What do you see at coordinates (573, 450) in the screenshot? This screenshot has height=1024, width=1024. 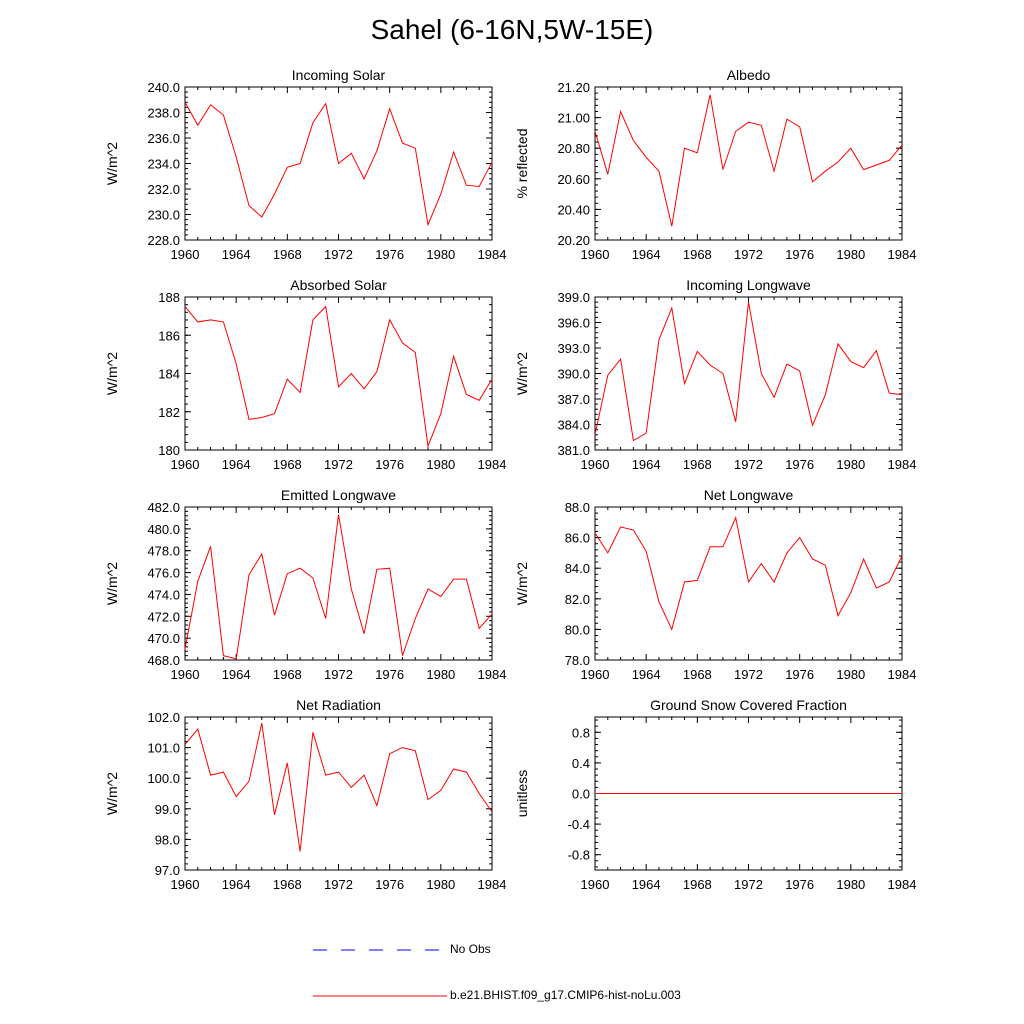 I see `y-tick-label: 381.0` at bounding box center [573, 450].